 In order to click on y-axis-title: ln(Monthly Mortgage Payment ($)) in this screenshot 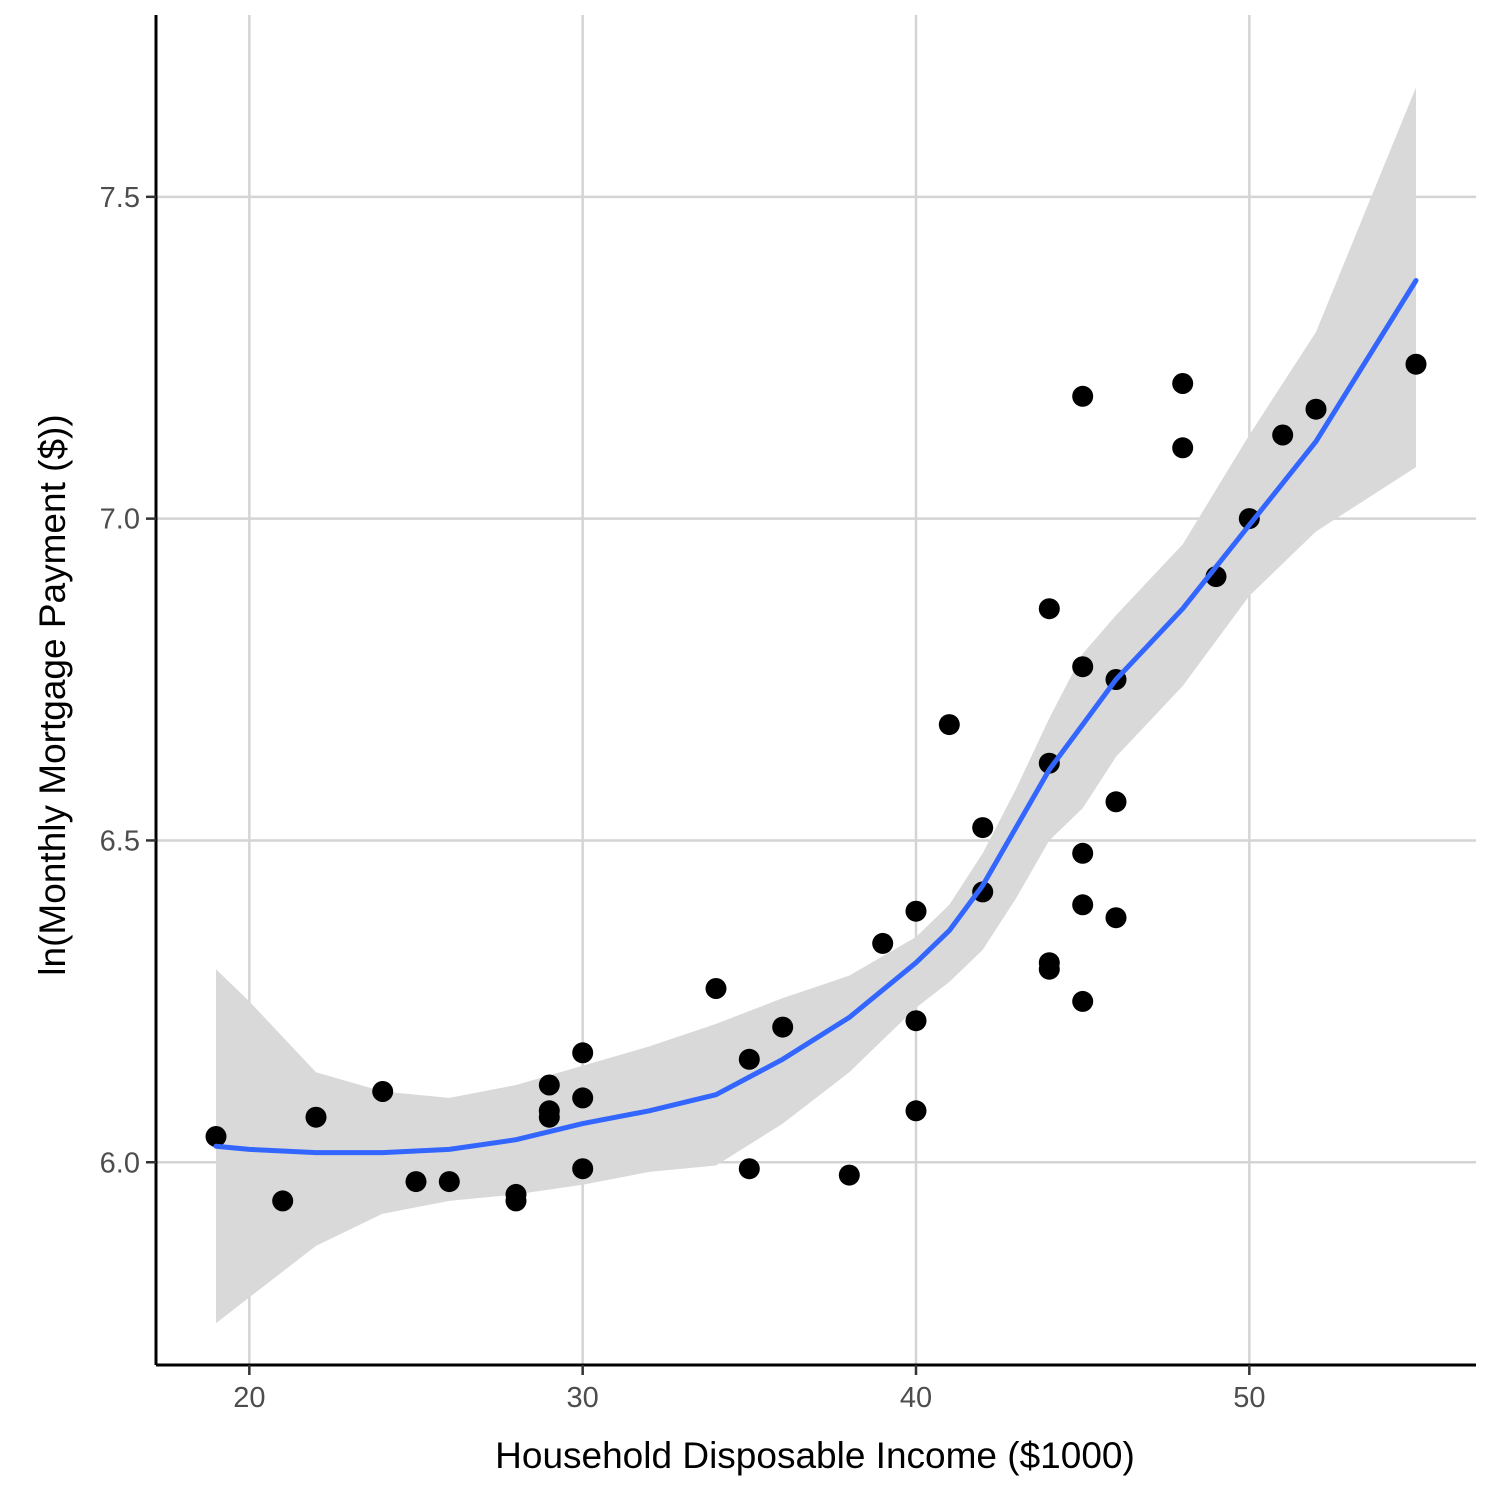, I will do `click(52, 694)`.